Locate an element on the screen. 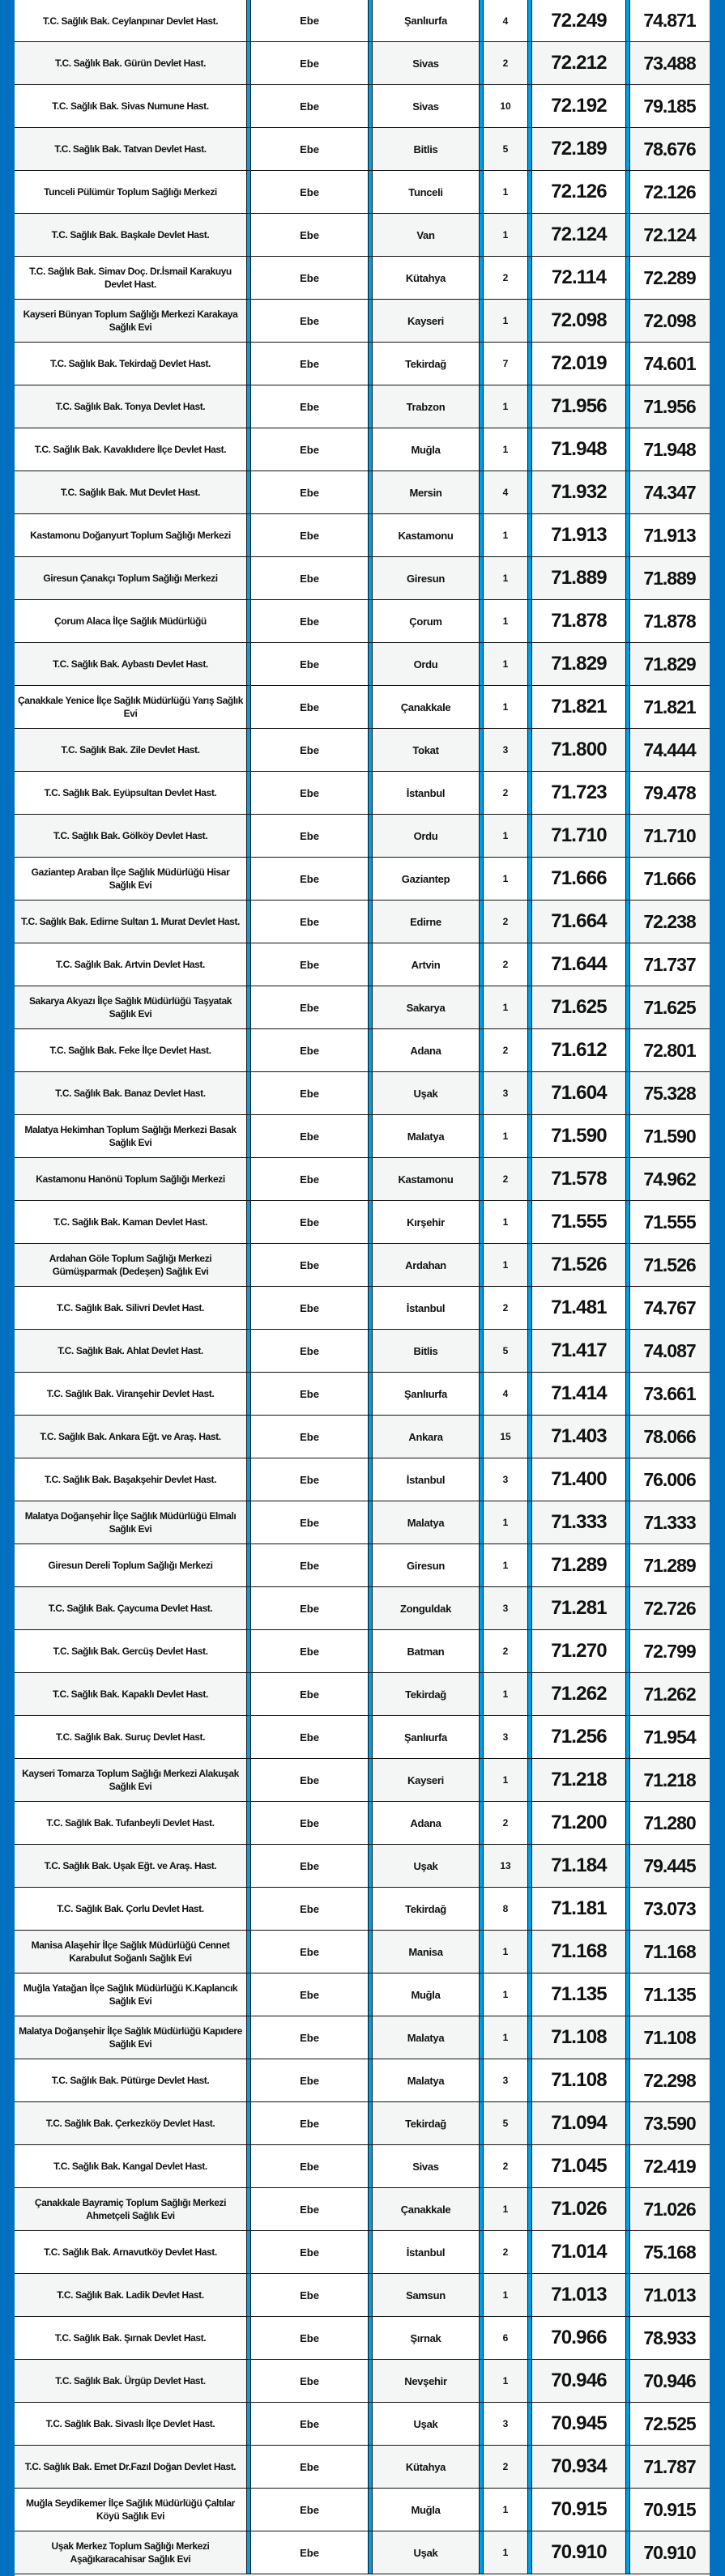 This screenshot has height=2576, width=725. max-score-cell: 72.799 is located at coordinates (669, 1651).